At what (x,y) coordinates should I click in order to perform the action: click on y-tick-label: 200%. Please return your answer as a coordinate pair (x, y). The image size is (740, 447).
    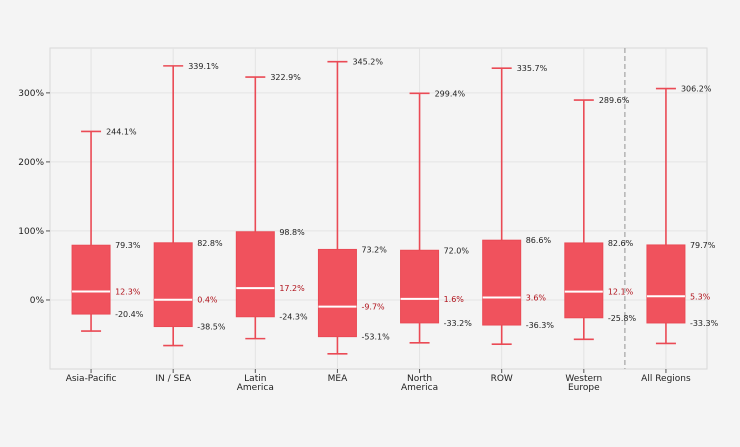
    Looking at the image, I should click on (31, 163).